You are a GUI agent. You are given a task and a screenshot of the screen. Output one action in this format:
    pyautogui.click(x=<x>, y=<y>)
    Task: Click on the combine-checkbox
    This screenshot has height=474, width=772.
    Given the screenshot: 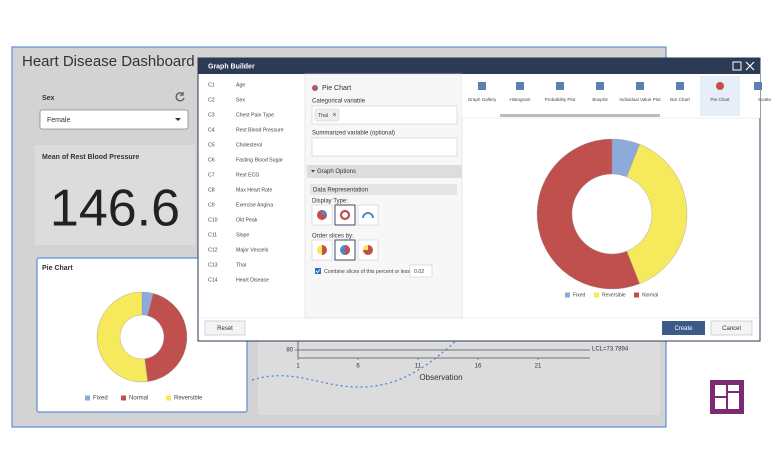 What is the action you would take?
    pyautogui.click(x=318, y=271)
    